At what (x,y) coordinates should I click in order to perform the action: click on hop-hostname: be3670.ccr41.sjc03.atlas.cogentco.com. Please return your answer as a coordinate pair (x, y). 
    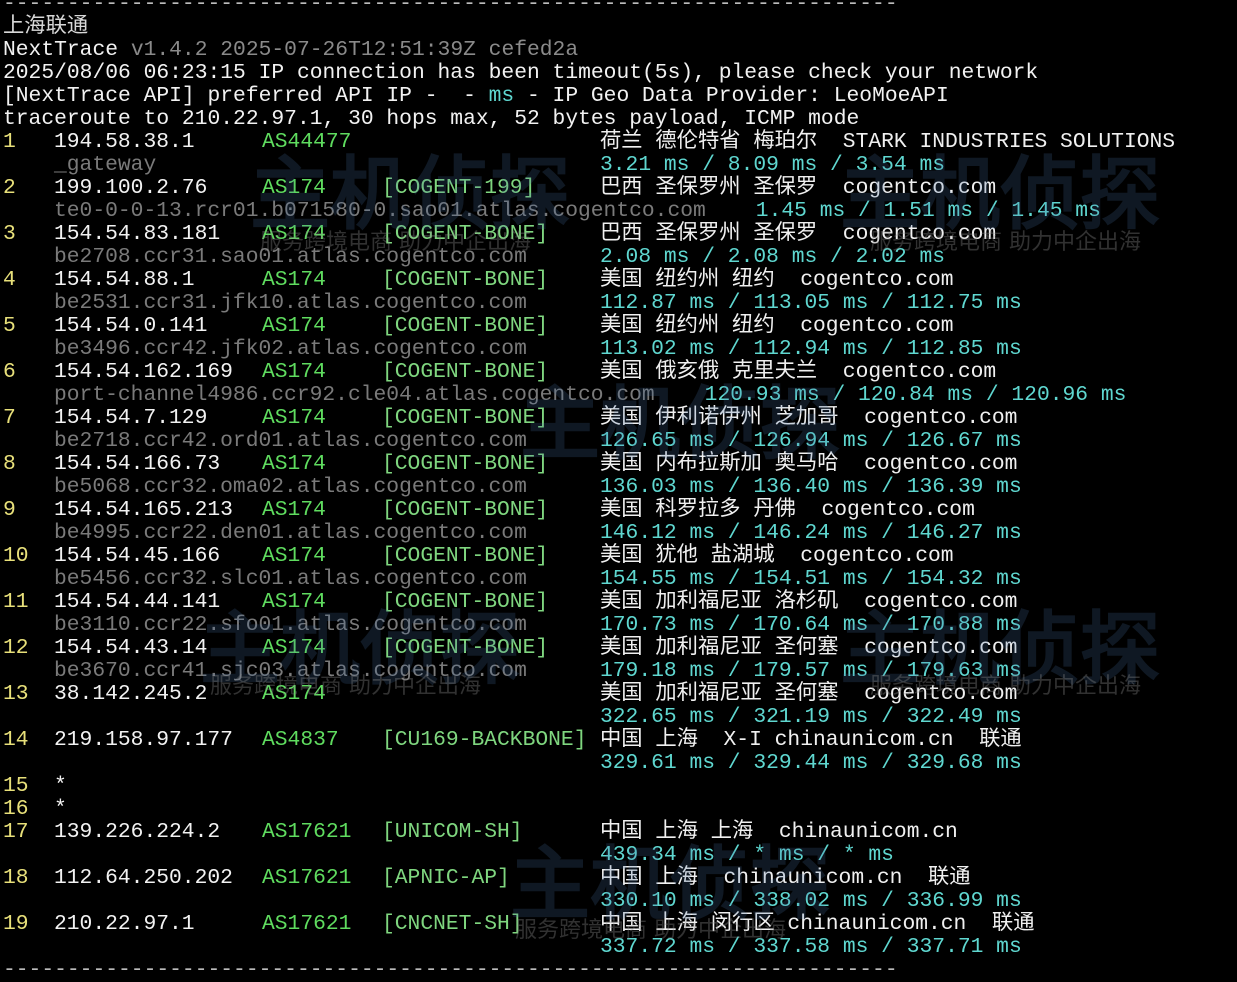
    Looking at the image, I should click on (290, 671).